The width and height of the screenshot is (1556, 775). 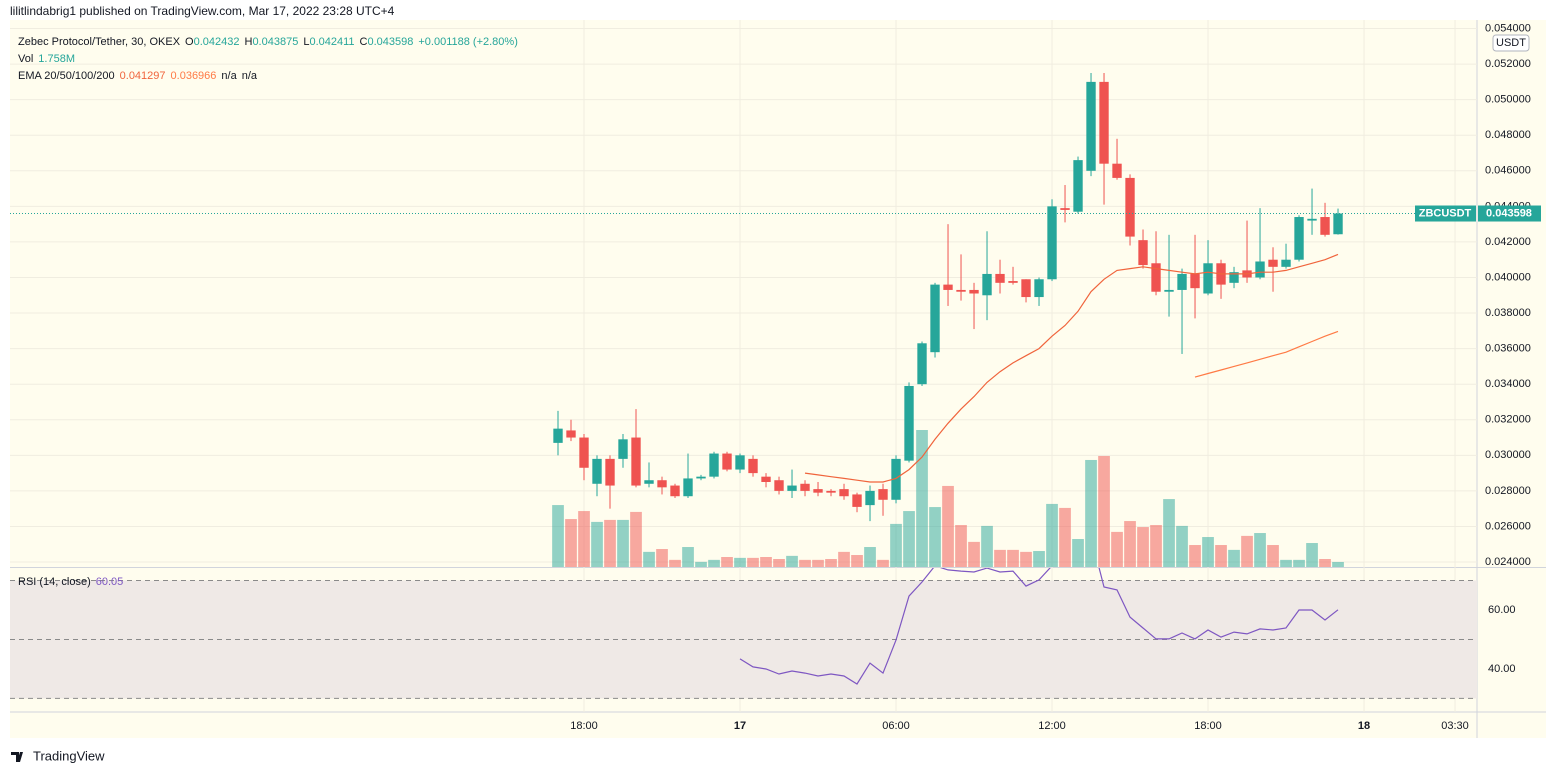 What do you see at coordinates (1364, 726) in the screenshot?
I see `x-tick-label: 18` at bounding box center [1364, 726].